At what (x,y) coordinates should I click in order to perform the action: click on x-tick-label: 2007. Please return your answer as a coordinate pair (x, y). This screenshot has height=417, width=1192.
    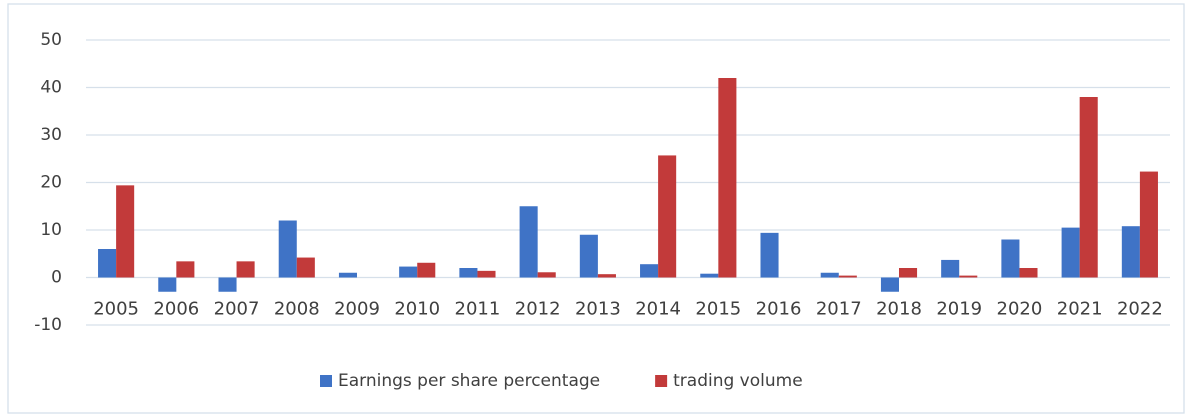
    Looking at the image, I should click on (237, 309).